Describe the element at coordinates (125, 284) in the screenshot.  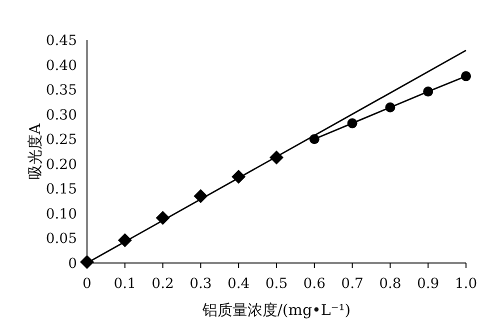
I see `x-tick-label: 0.1` at that location.